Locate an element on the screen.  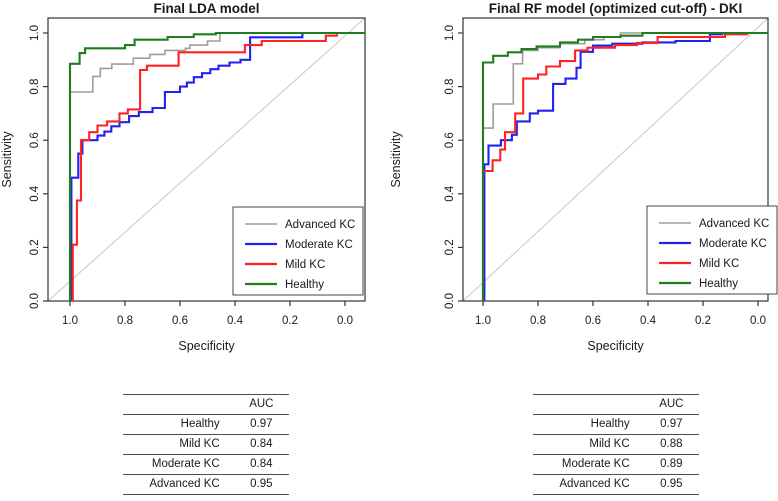
auc-value-cell: 0.88 is located at coordinates (671, 444).